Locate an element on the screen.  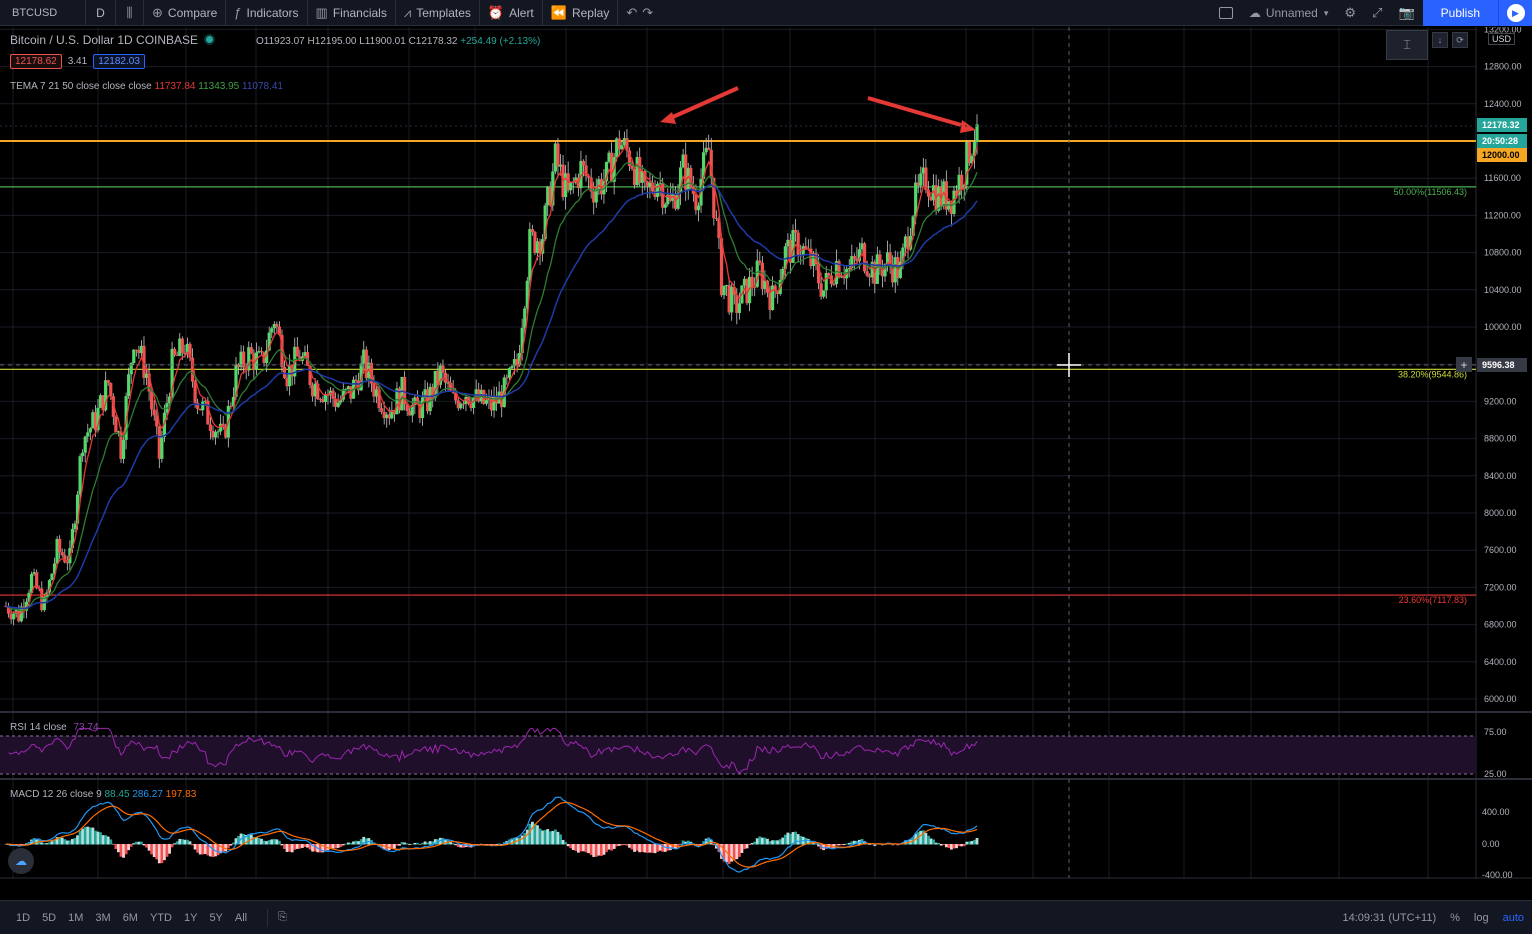
scroll-down-button: ↓ is located at coordinates (1440, 40).